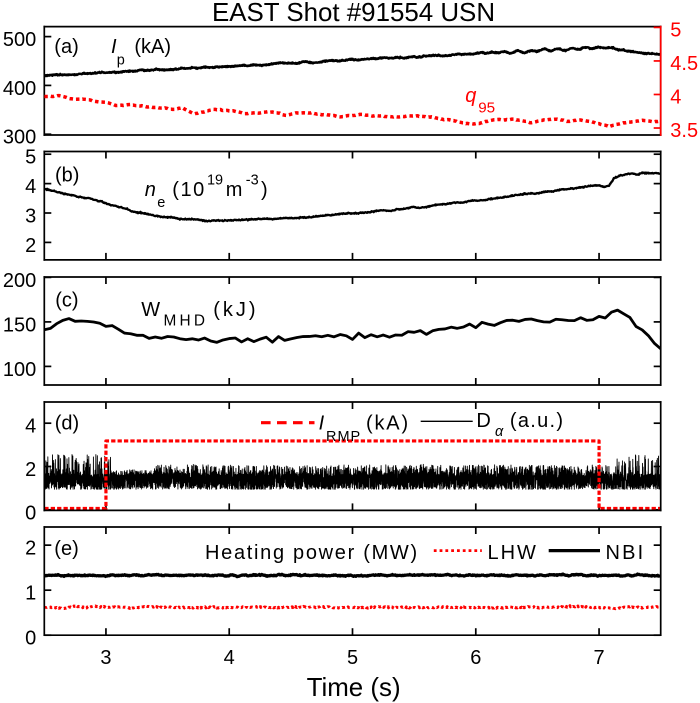  What do you see at coordinates (186, 321) in the screenshot?
I see `svg-text: MHD` at bounding box center [186, 321].